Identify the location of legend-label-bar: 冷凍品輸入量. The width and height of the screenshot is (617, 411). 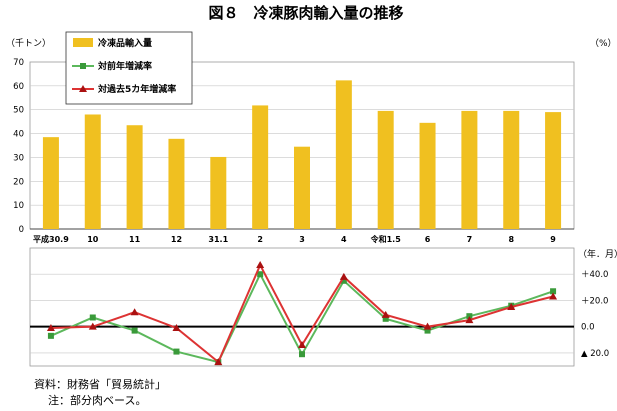
(125, 43).